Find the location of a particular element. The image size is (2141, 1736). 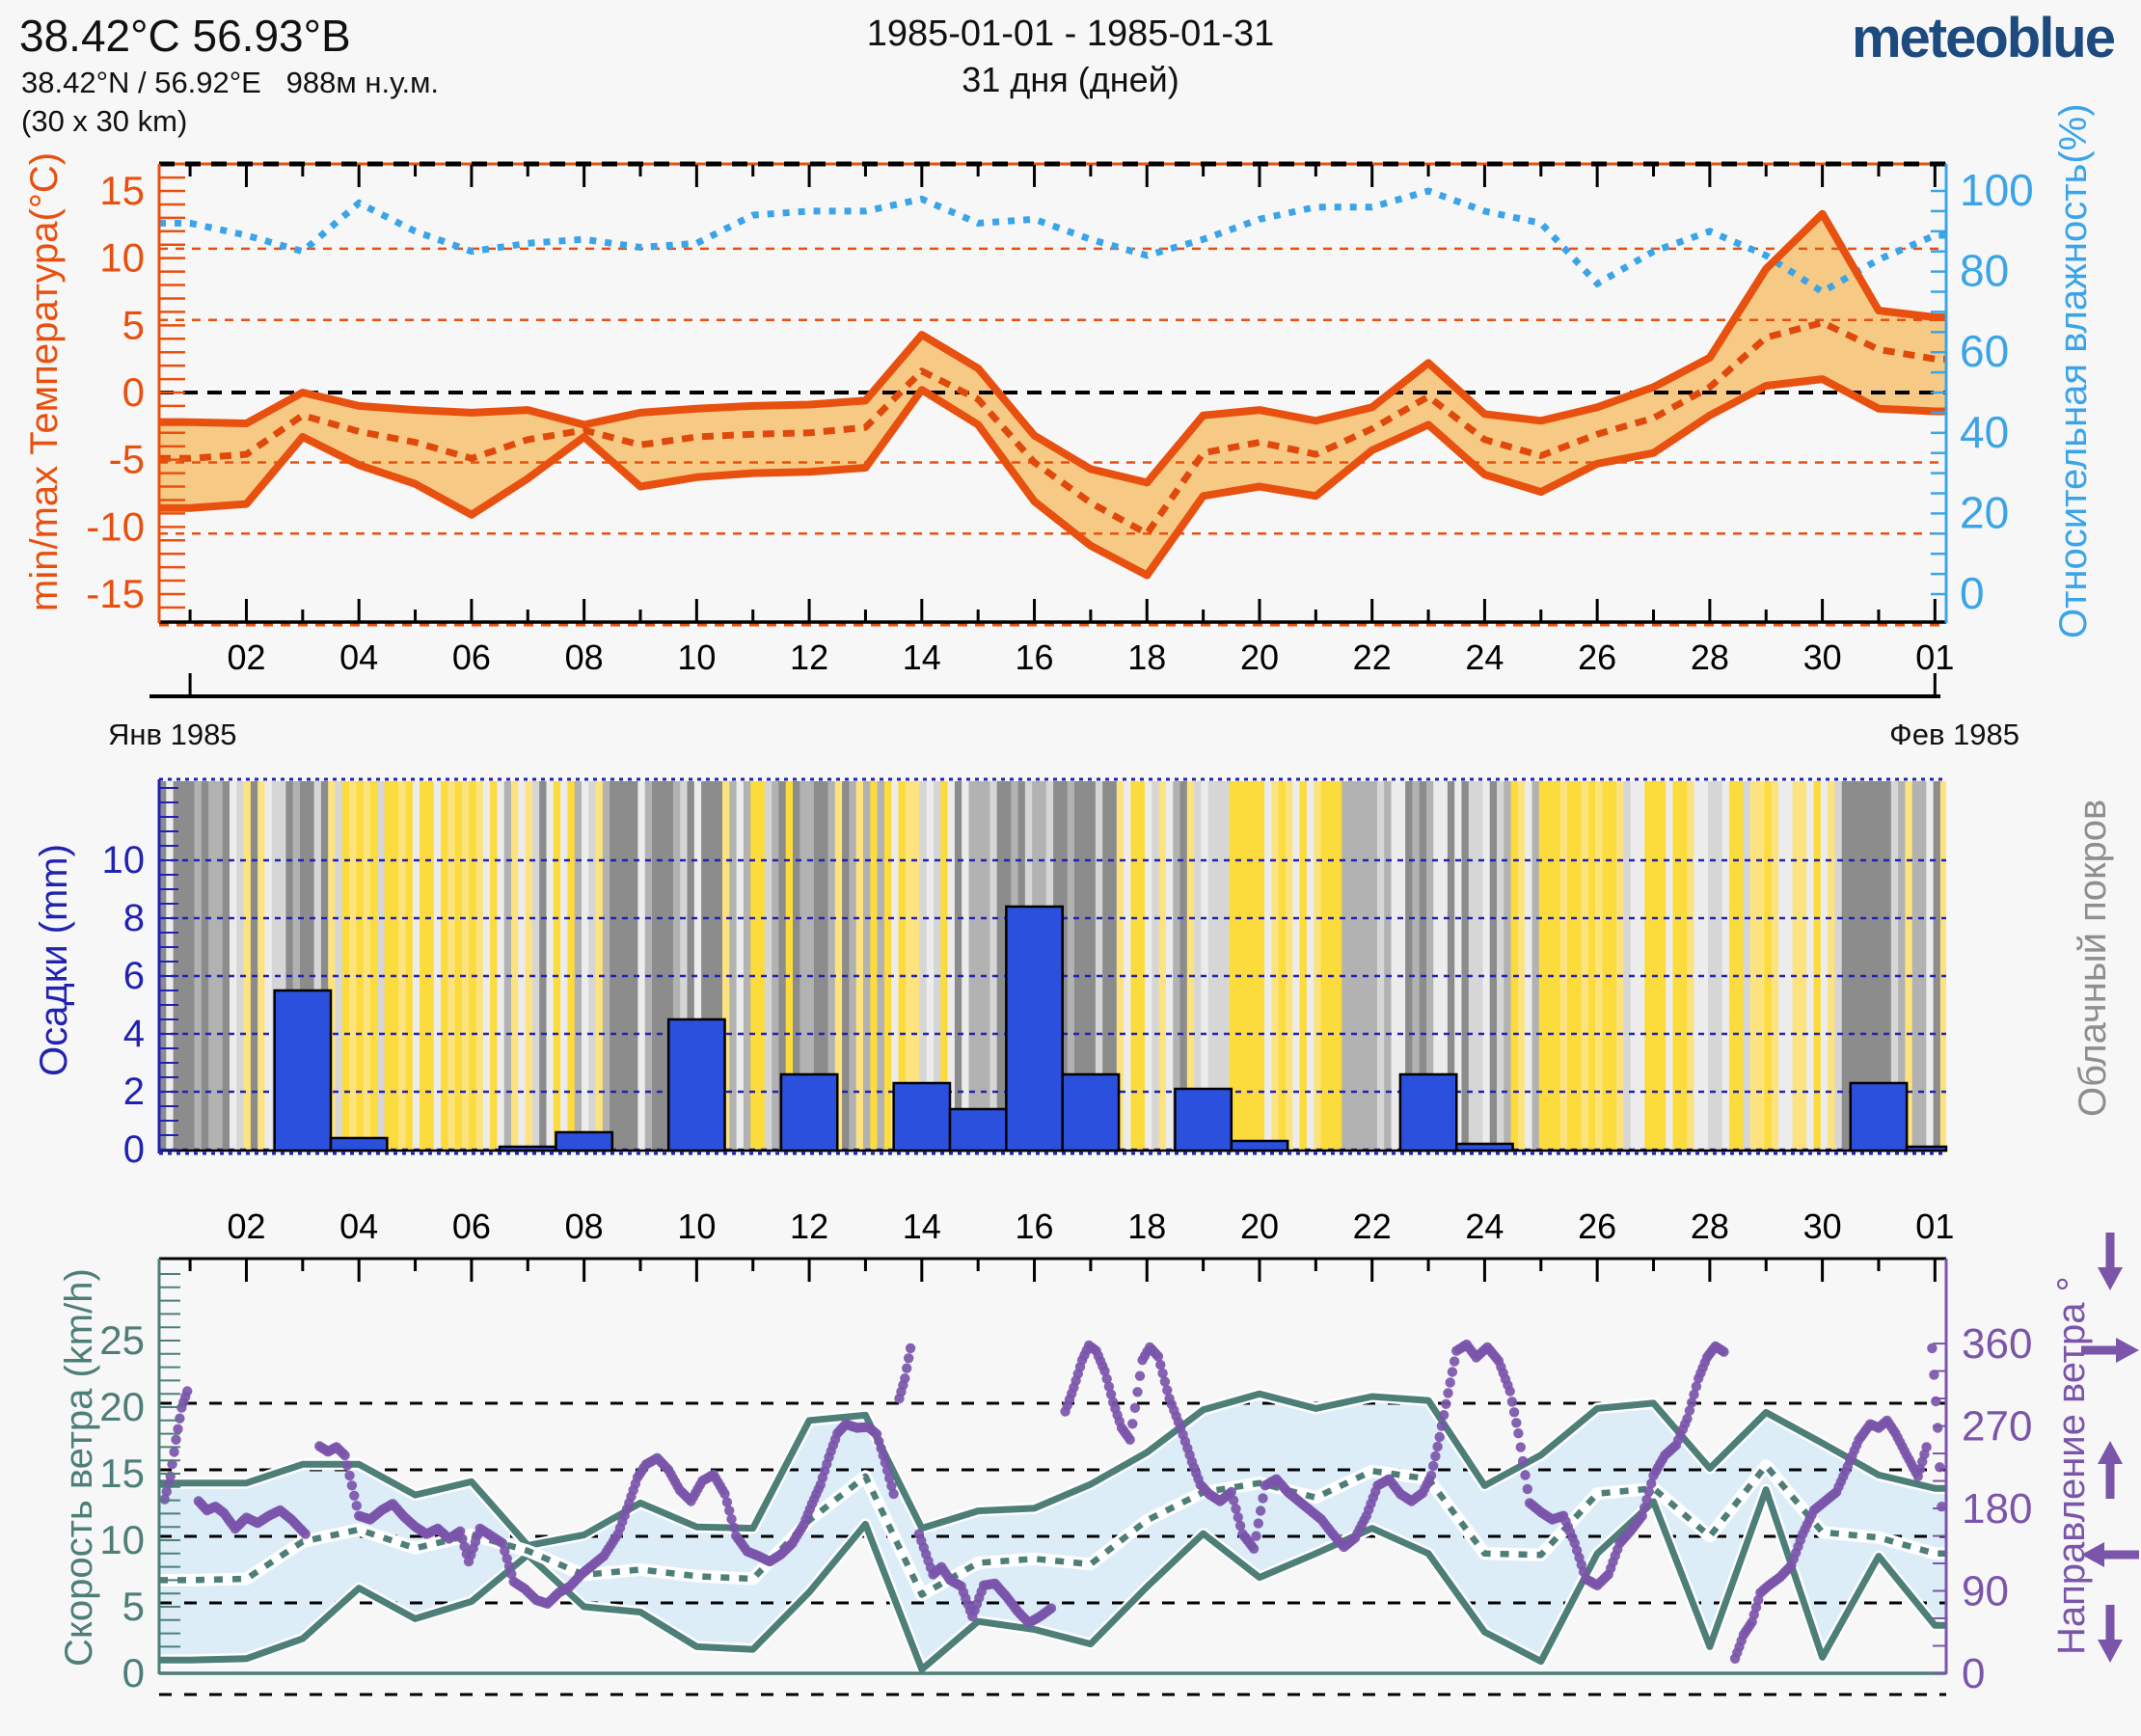

wind-tick-label: 15 is located at coordinates (122, 1474).